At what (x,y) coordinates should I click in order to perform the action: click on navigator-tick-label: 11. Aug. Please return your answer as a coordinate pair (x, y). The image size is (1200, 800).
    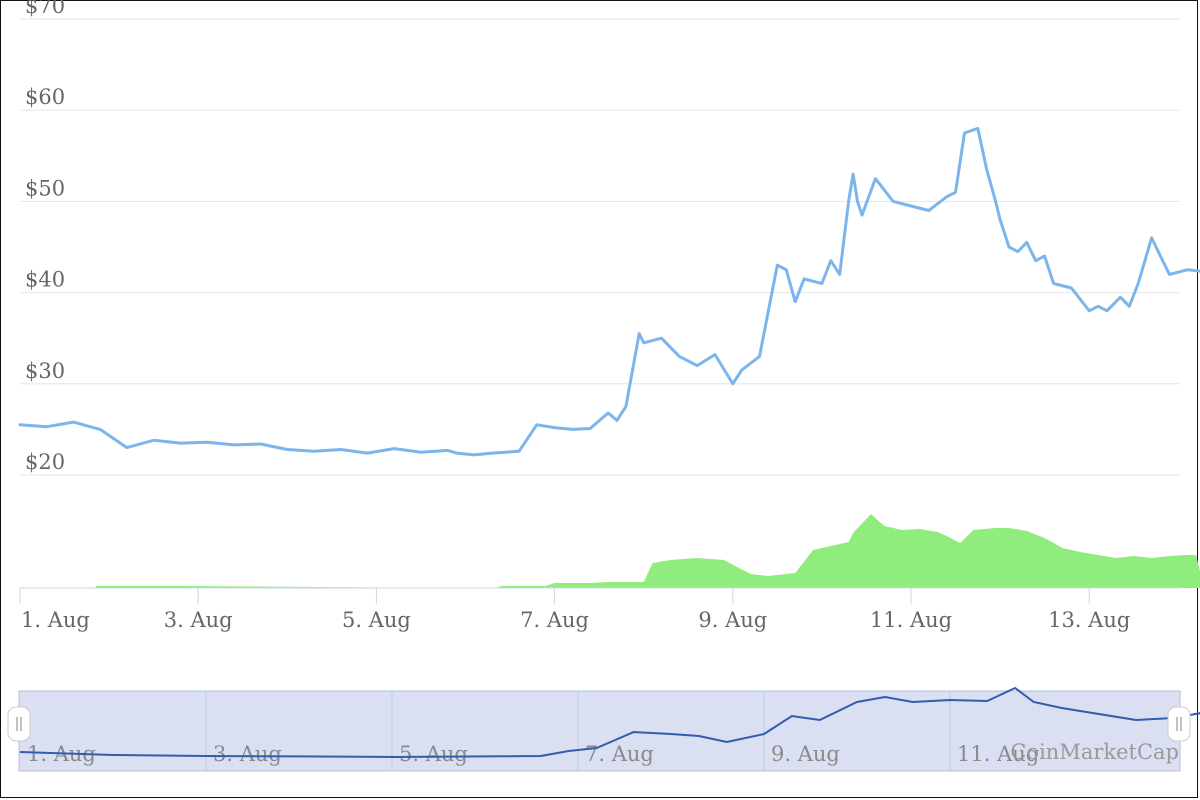
    Looking at the image, I should click on (998, 754).